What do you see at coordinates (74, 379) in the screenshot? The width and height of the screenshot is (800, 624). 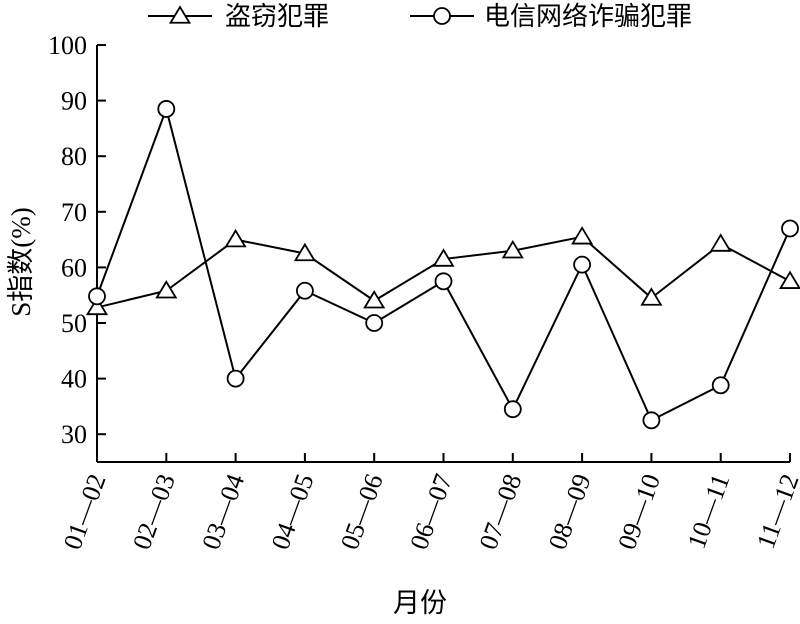 I see `y-tick-label: 40` at bounding box center [74, 379].